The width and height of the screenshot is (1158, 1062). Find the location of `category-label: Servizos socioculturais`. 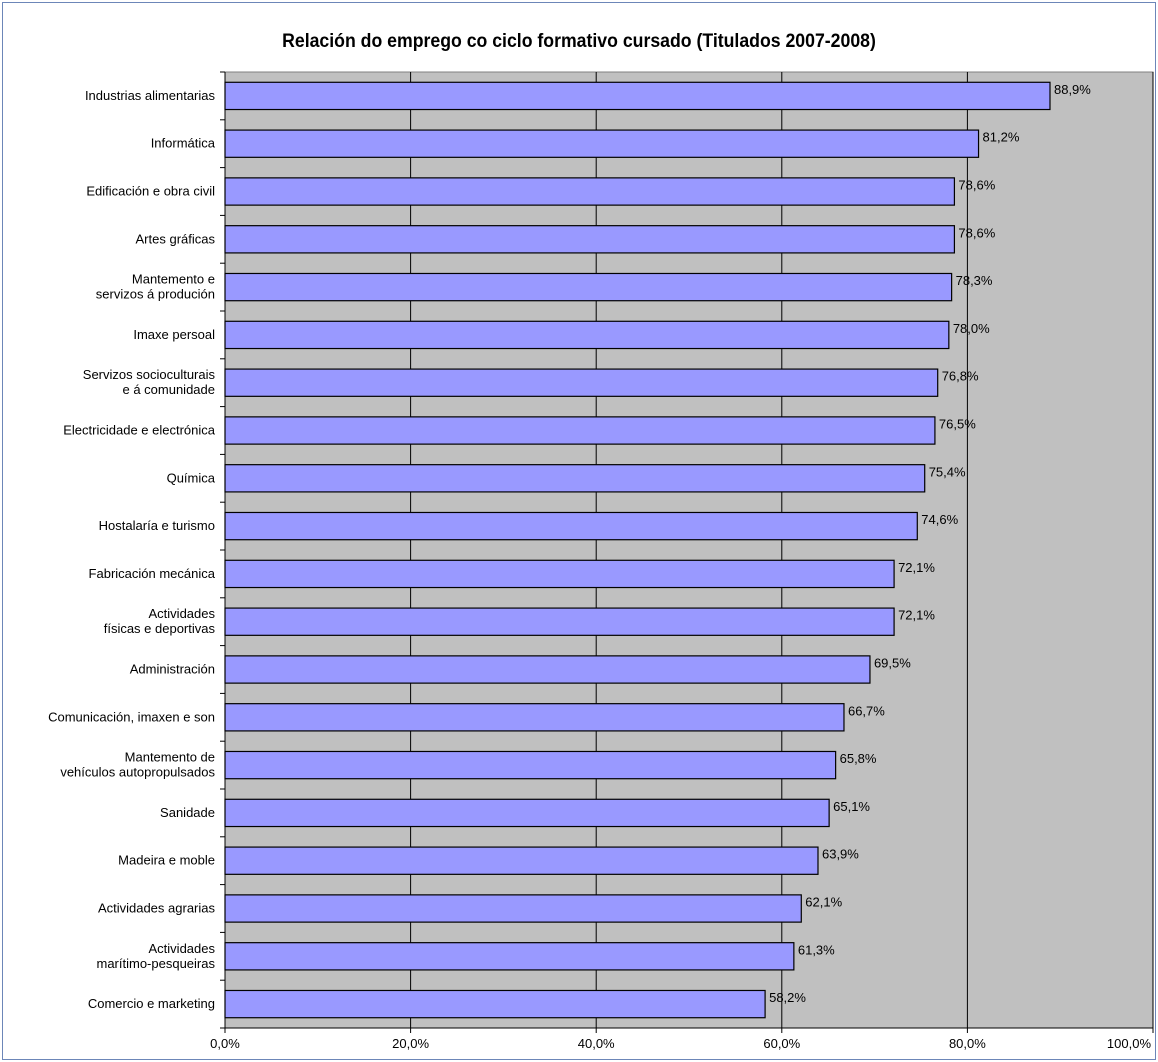

category-label: Servizos socioculturais is located at coordinates (149, 374).